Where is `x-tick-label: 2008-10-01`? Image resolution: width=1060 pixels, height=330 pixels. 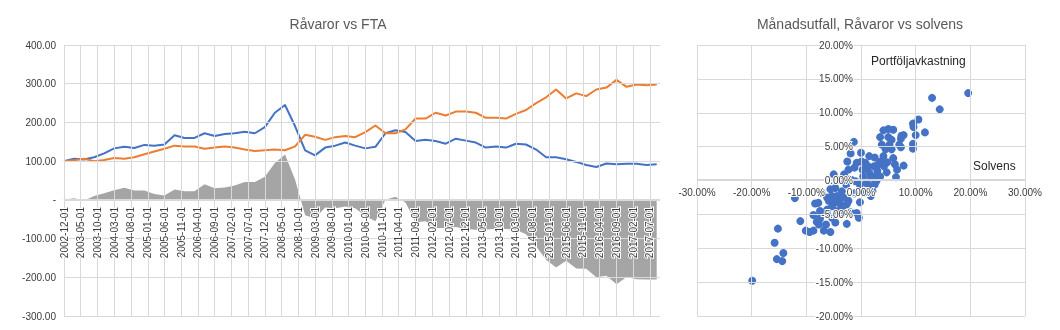
x-tick-label: 2008-10-01 is located at coordinates (298, 232).